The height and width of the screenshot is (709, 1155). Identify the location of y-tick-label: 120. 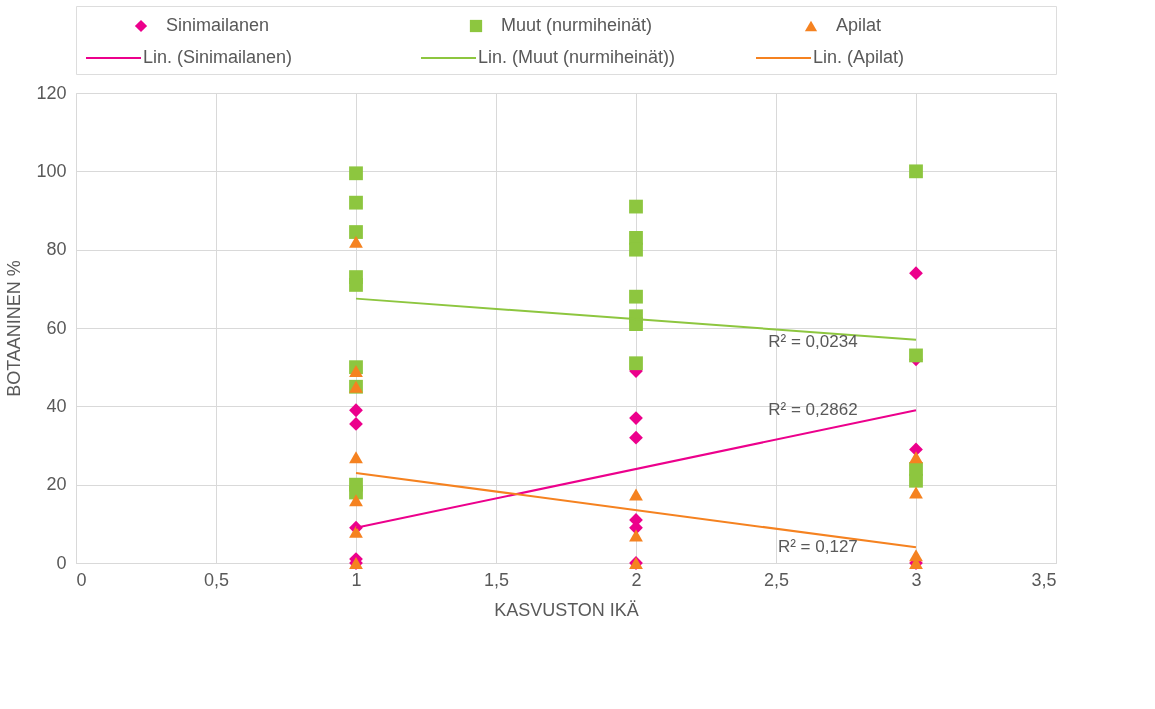
(51, 92).